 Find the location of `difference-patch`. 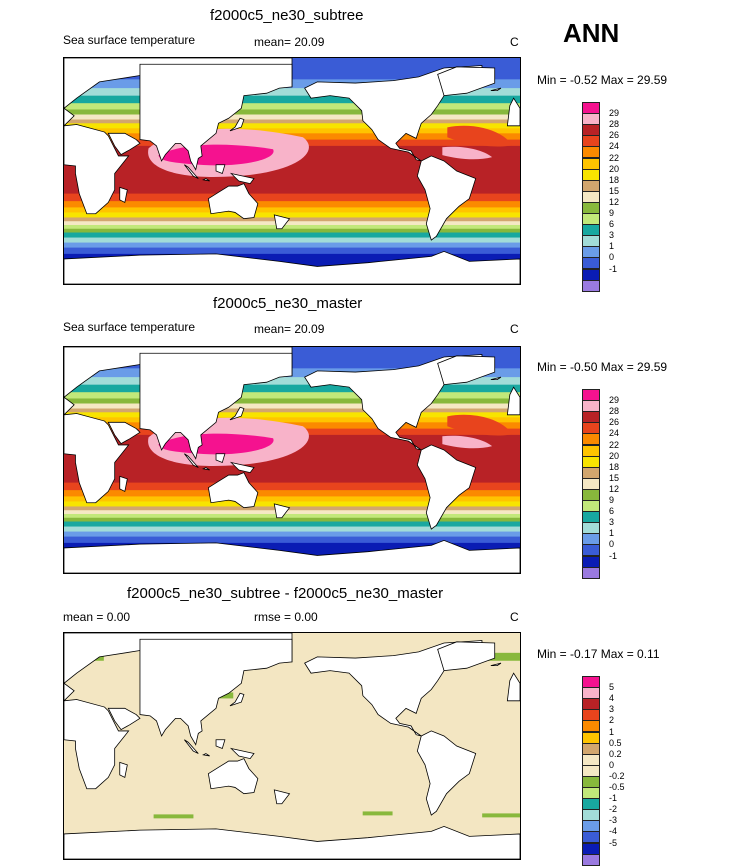

difference-patch is located at coordinates (377, 813).